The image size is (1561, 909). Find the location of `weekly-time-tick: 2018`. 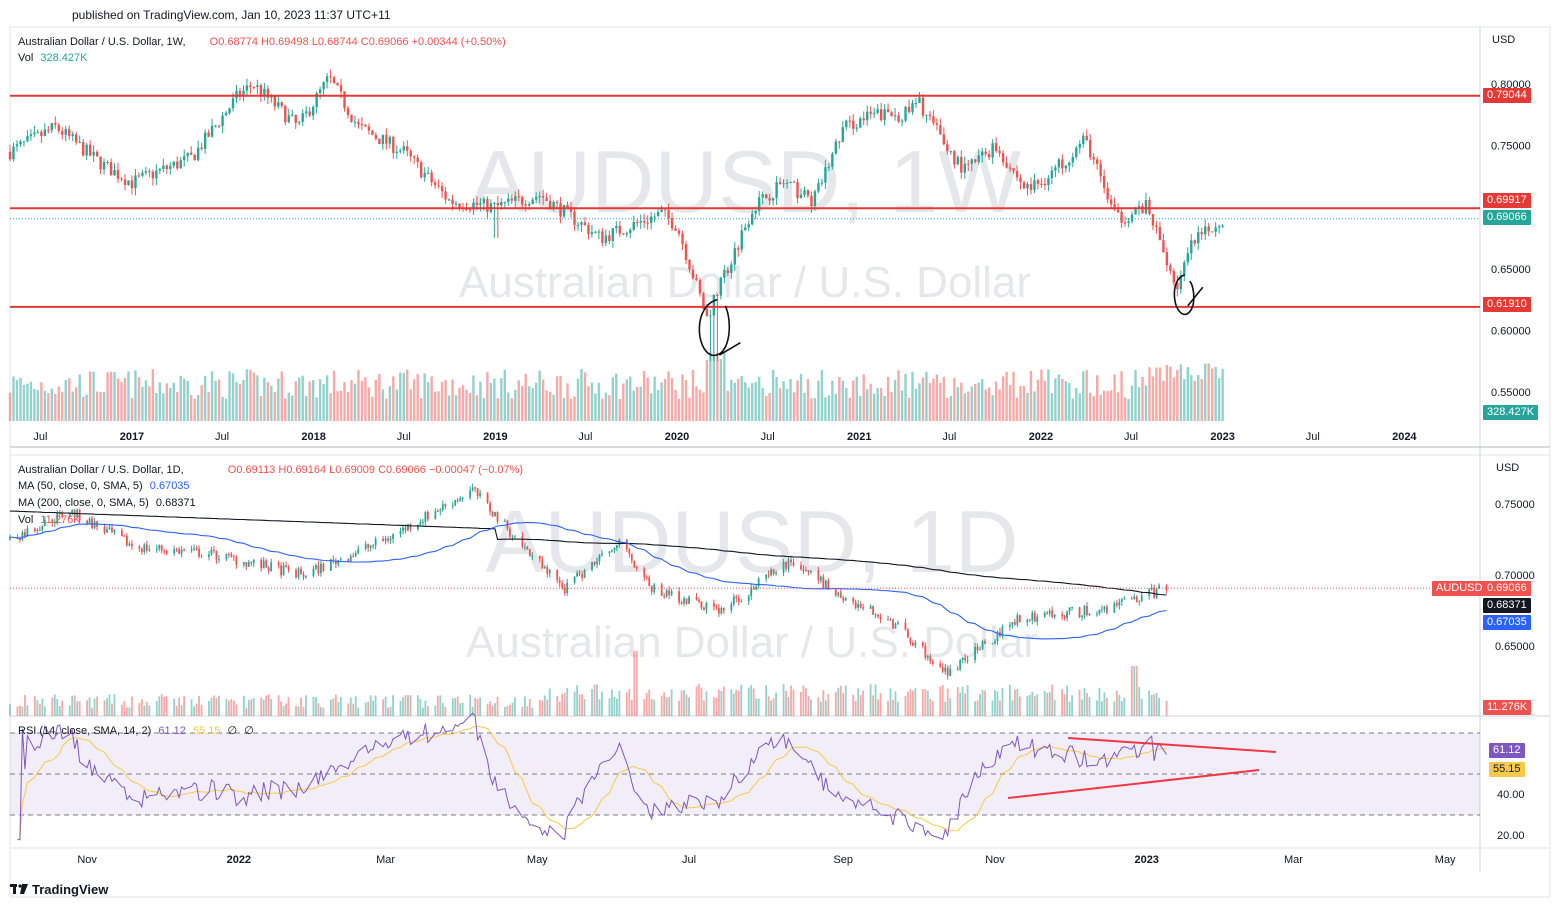

weekly-time-tick: 2018 is located at coordinates (313, 437).